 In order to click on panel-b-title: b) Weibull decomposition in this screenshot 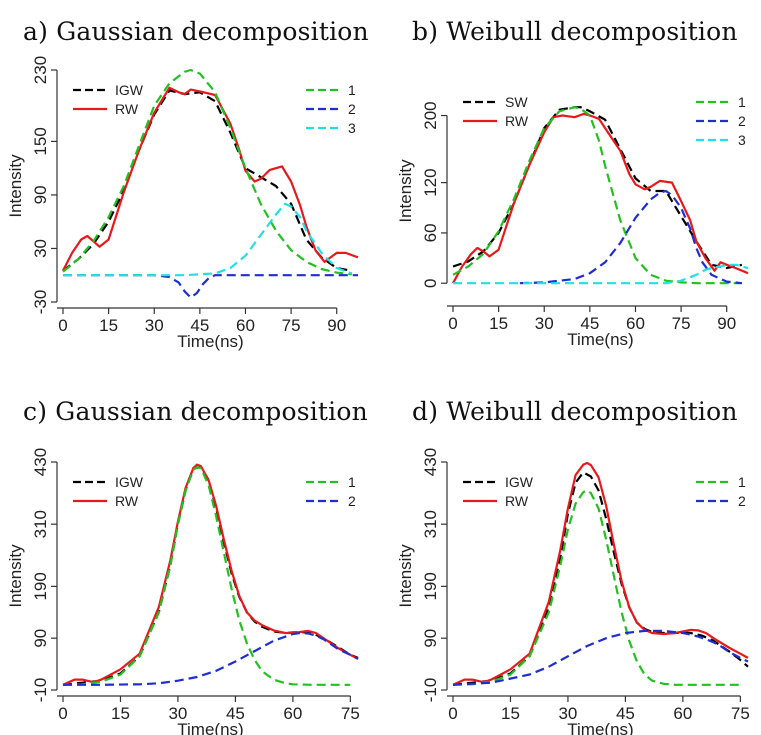, I will do `click(575, 31)`.